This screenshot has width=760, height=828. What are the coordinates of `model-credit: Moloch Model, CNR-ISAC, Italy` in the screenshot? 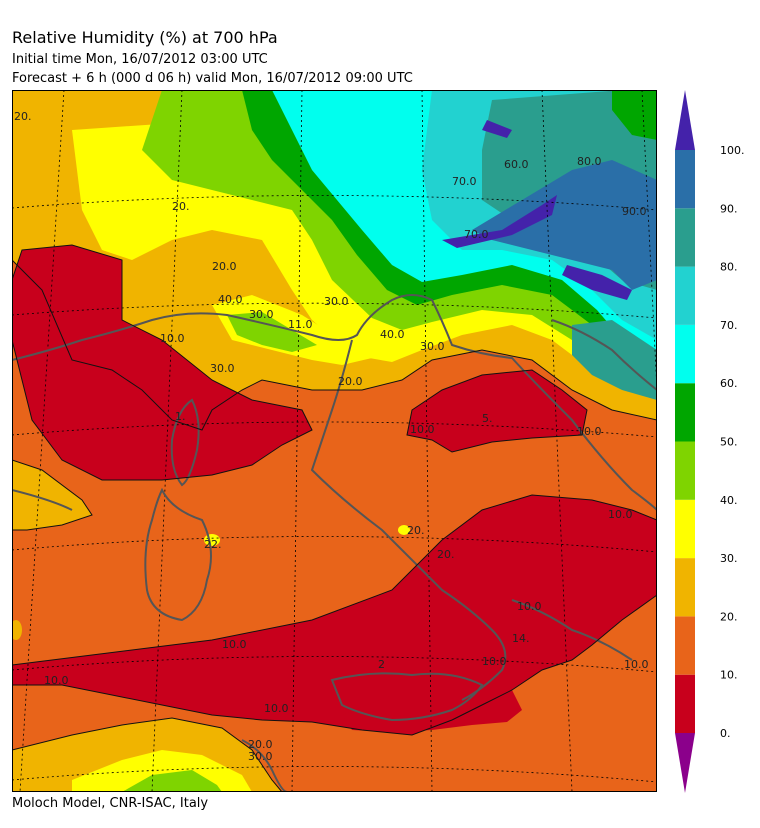 It's located at (110, 803).